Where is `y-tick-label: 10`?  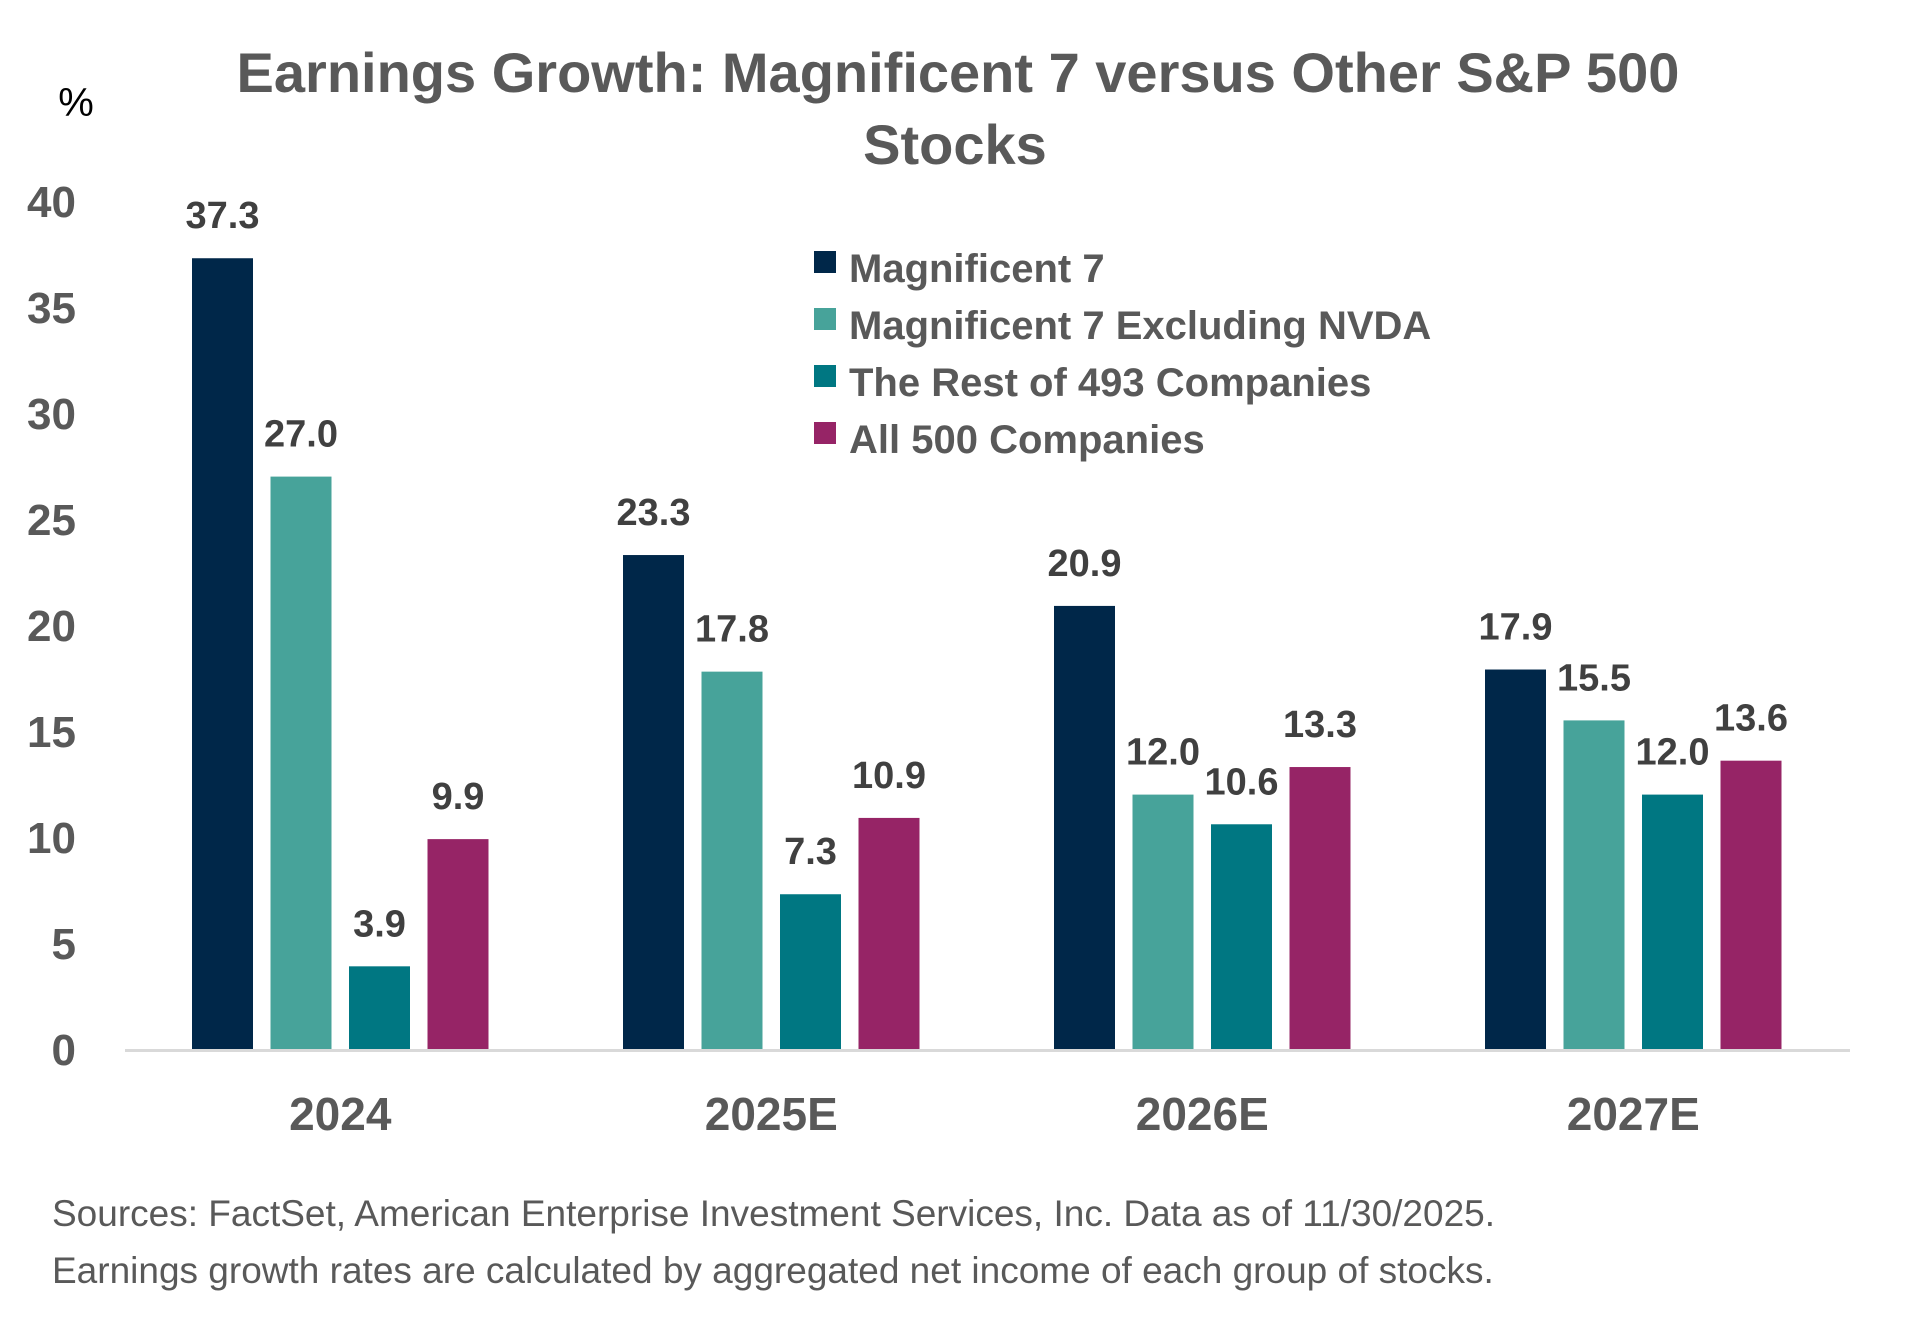
y-tick-label: 10 is located at coordinates (51, 838).